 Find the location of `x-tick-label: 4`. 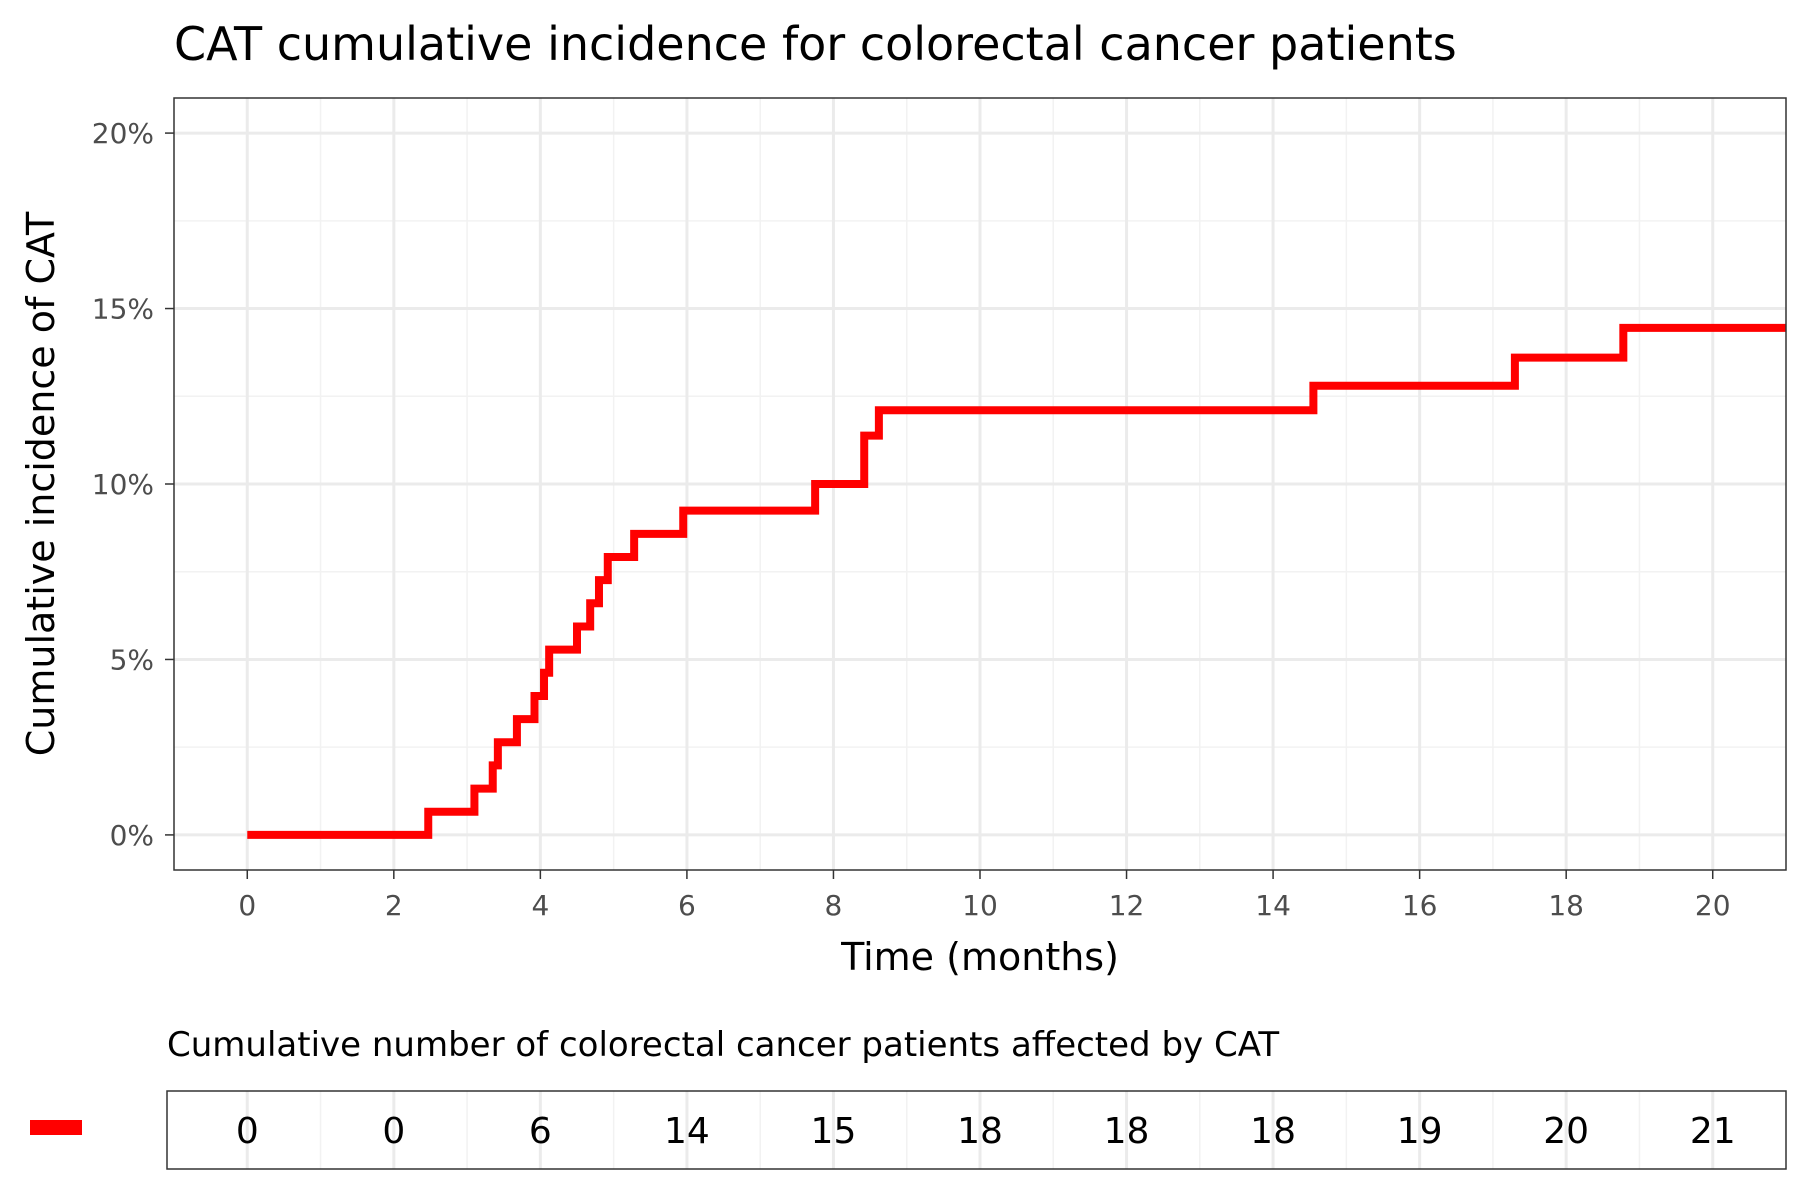

x-tick-label: 4 is located at coordinates (540, 905).